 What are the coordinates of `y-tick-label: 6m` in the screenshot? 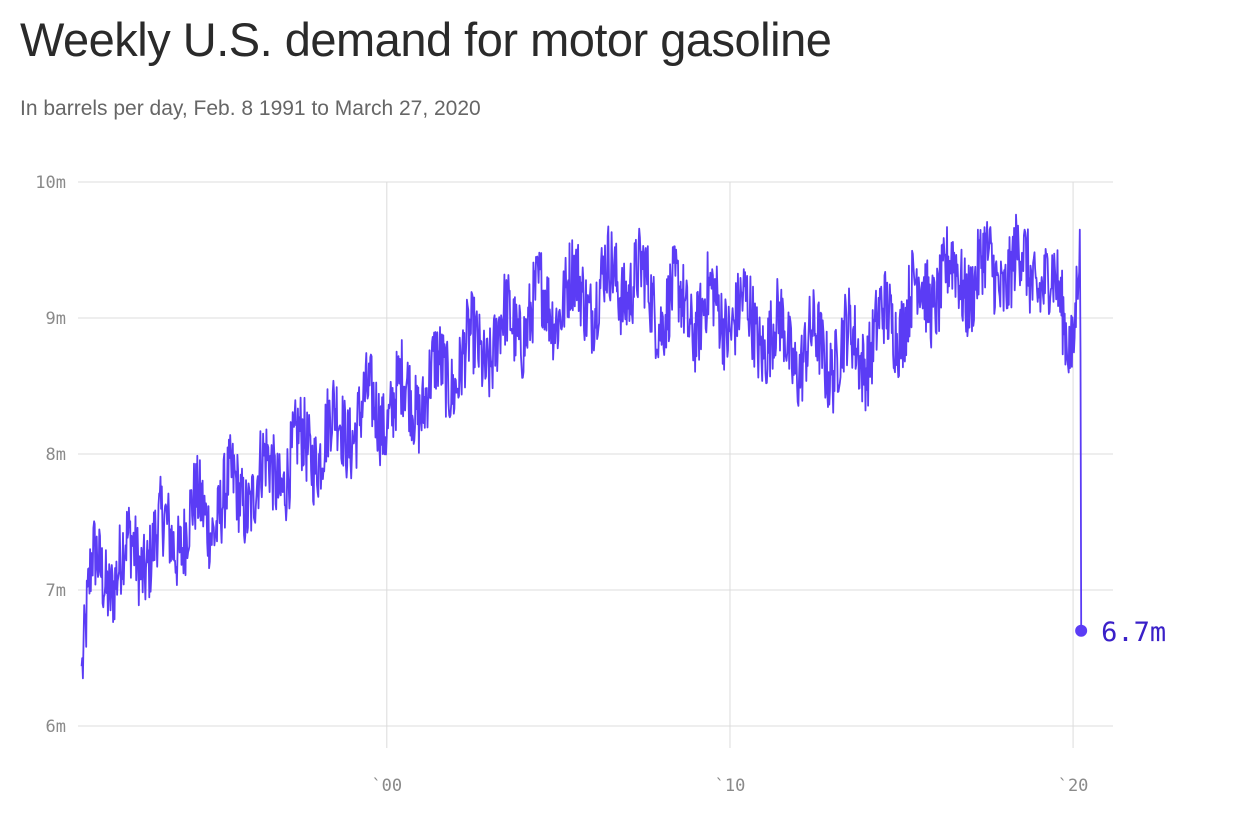 It's located at (56, 727).